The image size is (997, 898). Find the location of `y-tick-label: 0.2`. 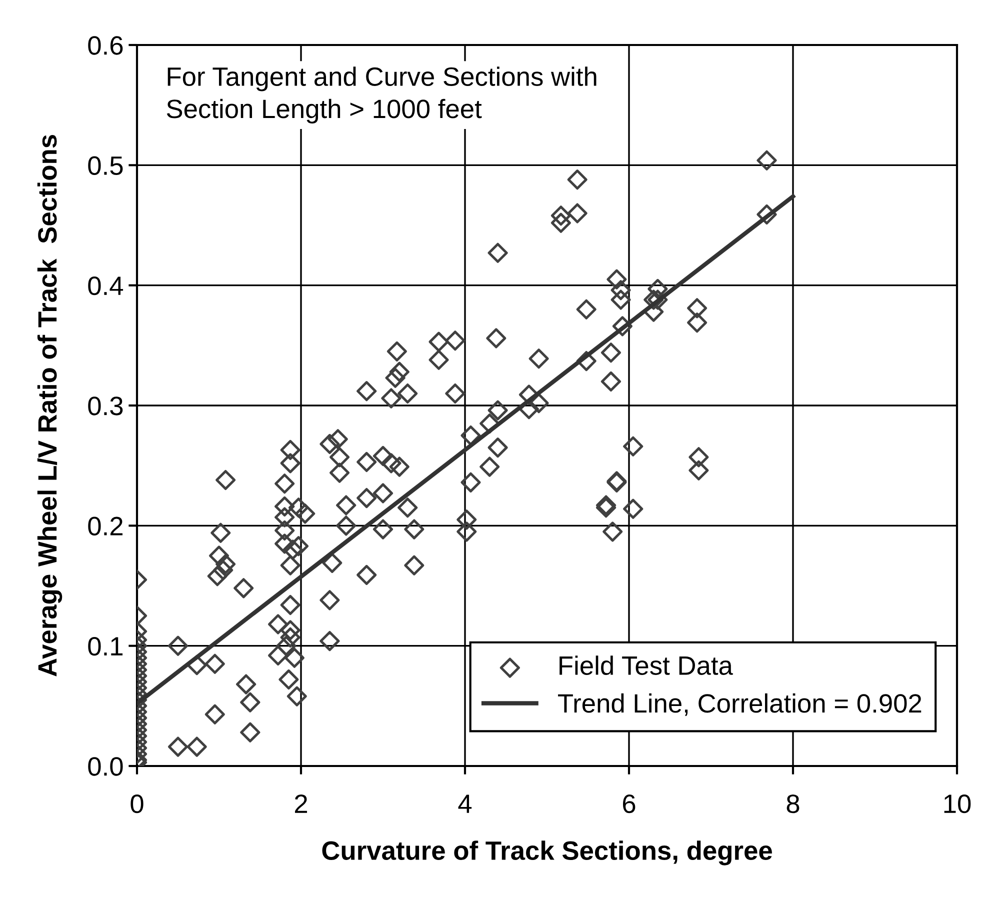

y-tick-label: 0.2 is located at coordinates (105, 526).